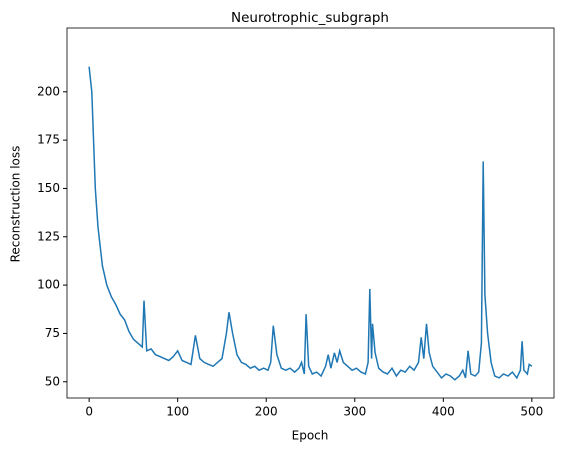 This screenshot has height=453, width=571. I want to click on x-axis-label: Epoch, so click(310, 436).